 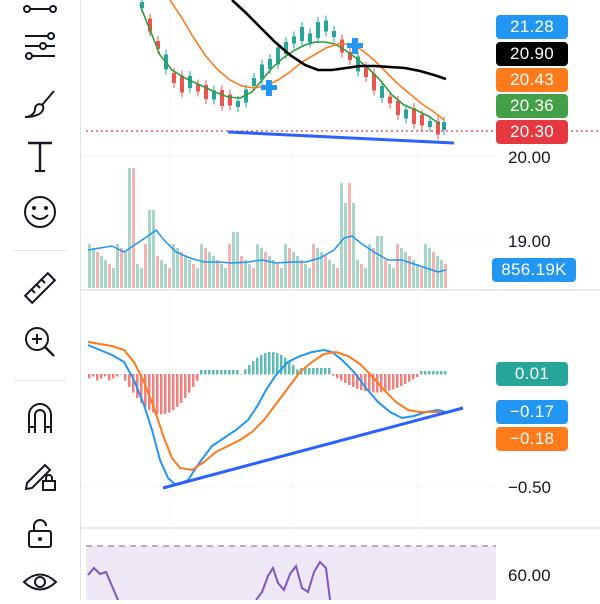 What do you see at coordinates (267, 228) in the screenshot?
I see `volume-bars-layer` at bounding box center [267, 228].